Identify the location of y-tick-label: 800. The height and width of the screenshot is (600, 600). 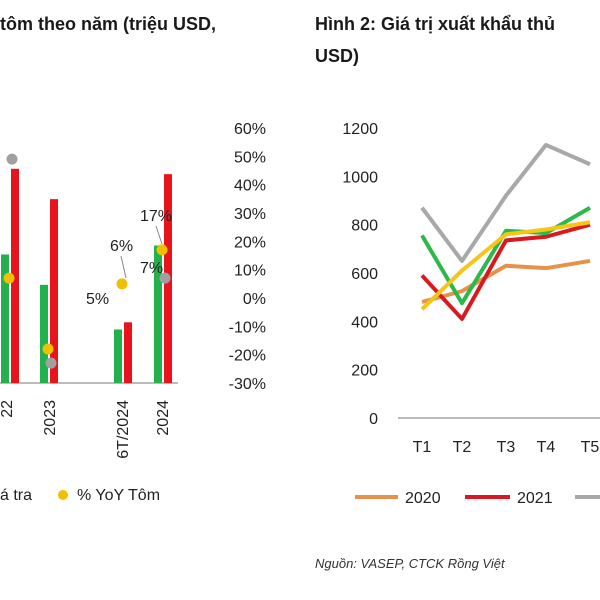
(364, 226).